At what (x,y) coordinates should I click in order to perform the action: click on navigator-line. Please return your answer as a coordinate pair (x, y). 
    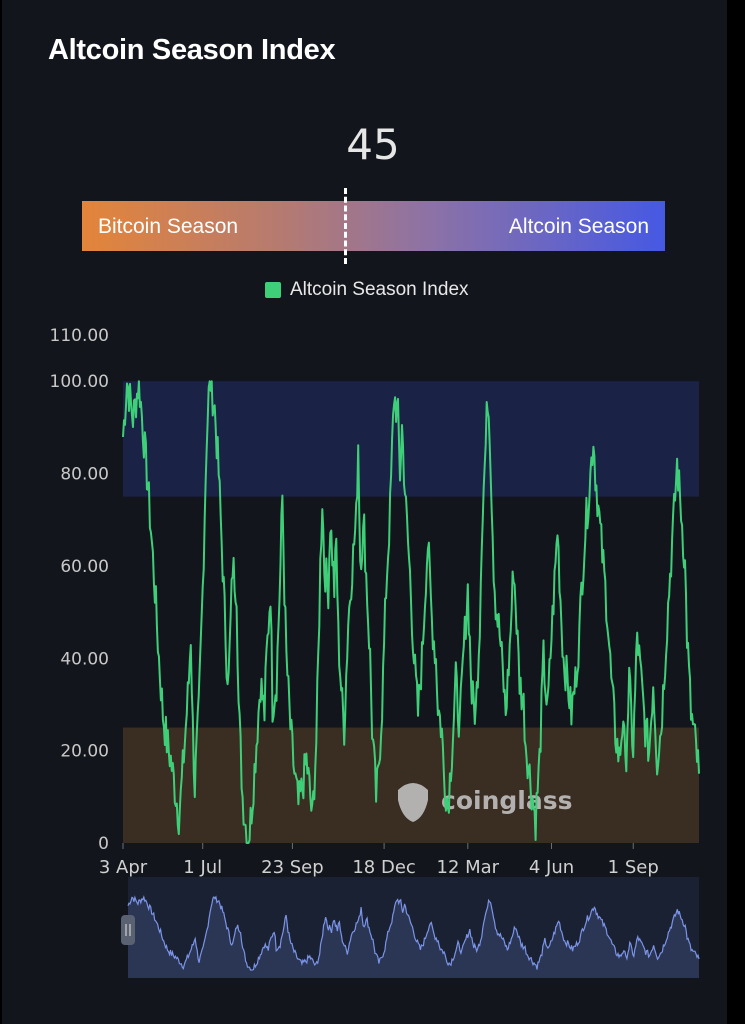
    Looking at the image, I should click on (413, 932).